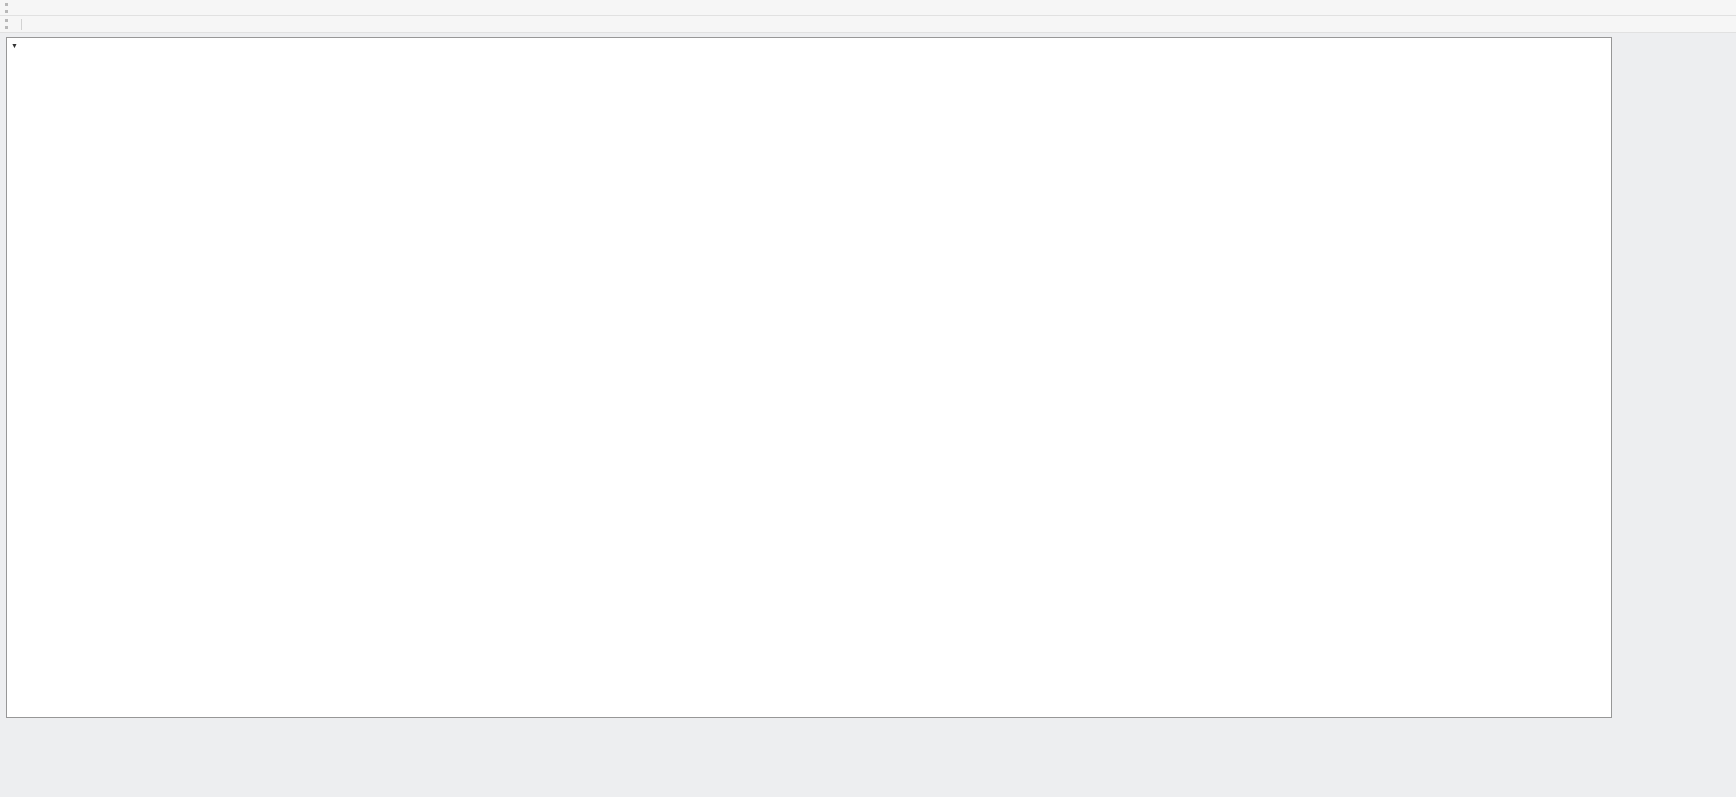 This screenshot has width=1736, height=797. I want to click on toolbar-grip, so click(9, 7).